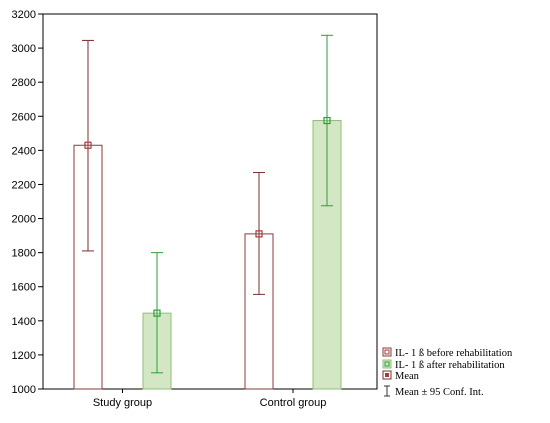 This screenshot has width=550, height=423. What do you see at coordinates (24, 390) in the screenshot?
I see `y-tick-label: 1000` at bounding box center [24, 390].